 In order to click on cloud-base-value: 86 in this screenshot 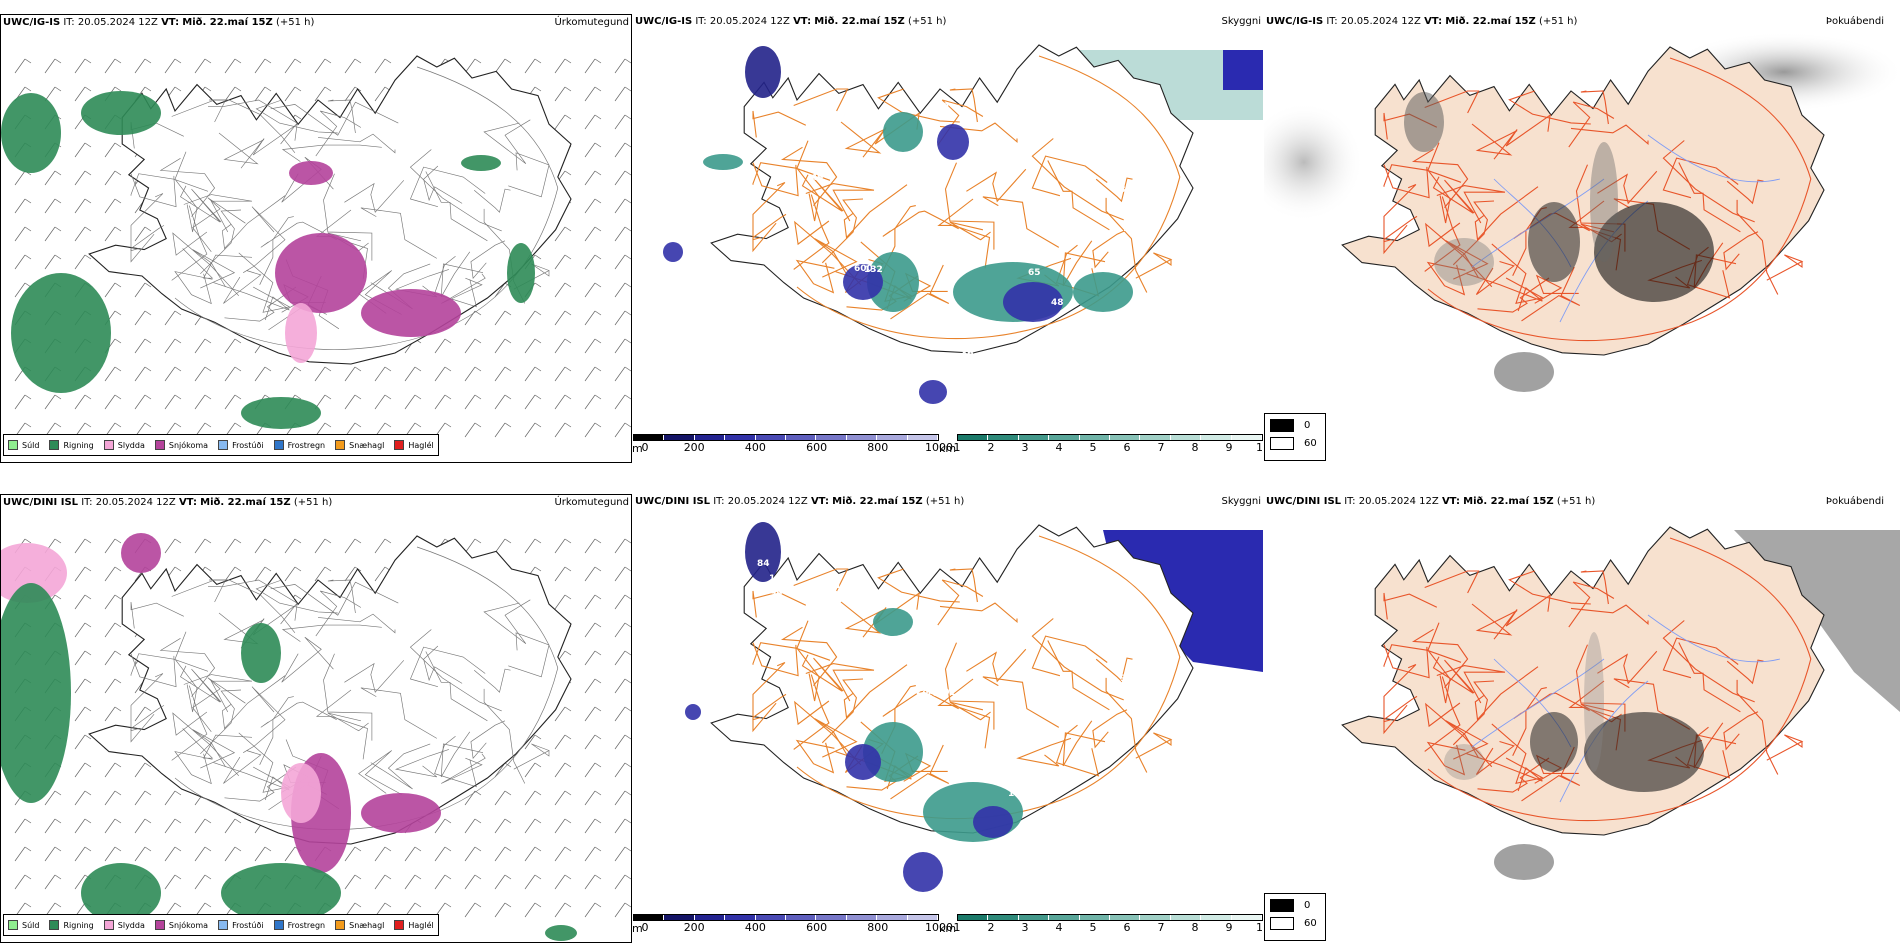, I will do `click(1120, 608)`.